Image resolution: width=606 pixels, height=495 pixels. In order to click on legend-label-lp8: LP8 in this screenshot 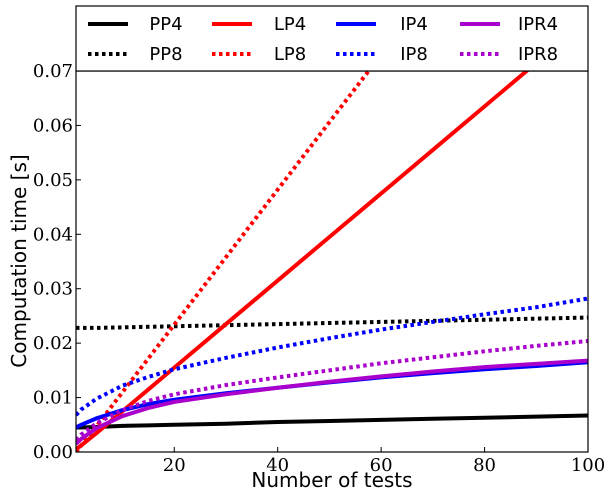, I will do `click(290, 54)`.